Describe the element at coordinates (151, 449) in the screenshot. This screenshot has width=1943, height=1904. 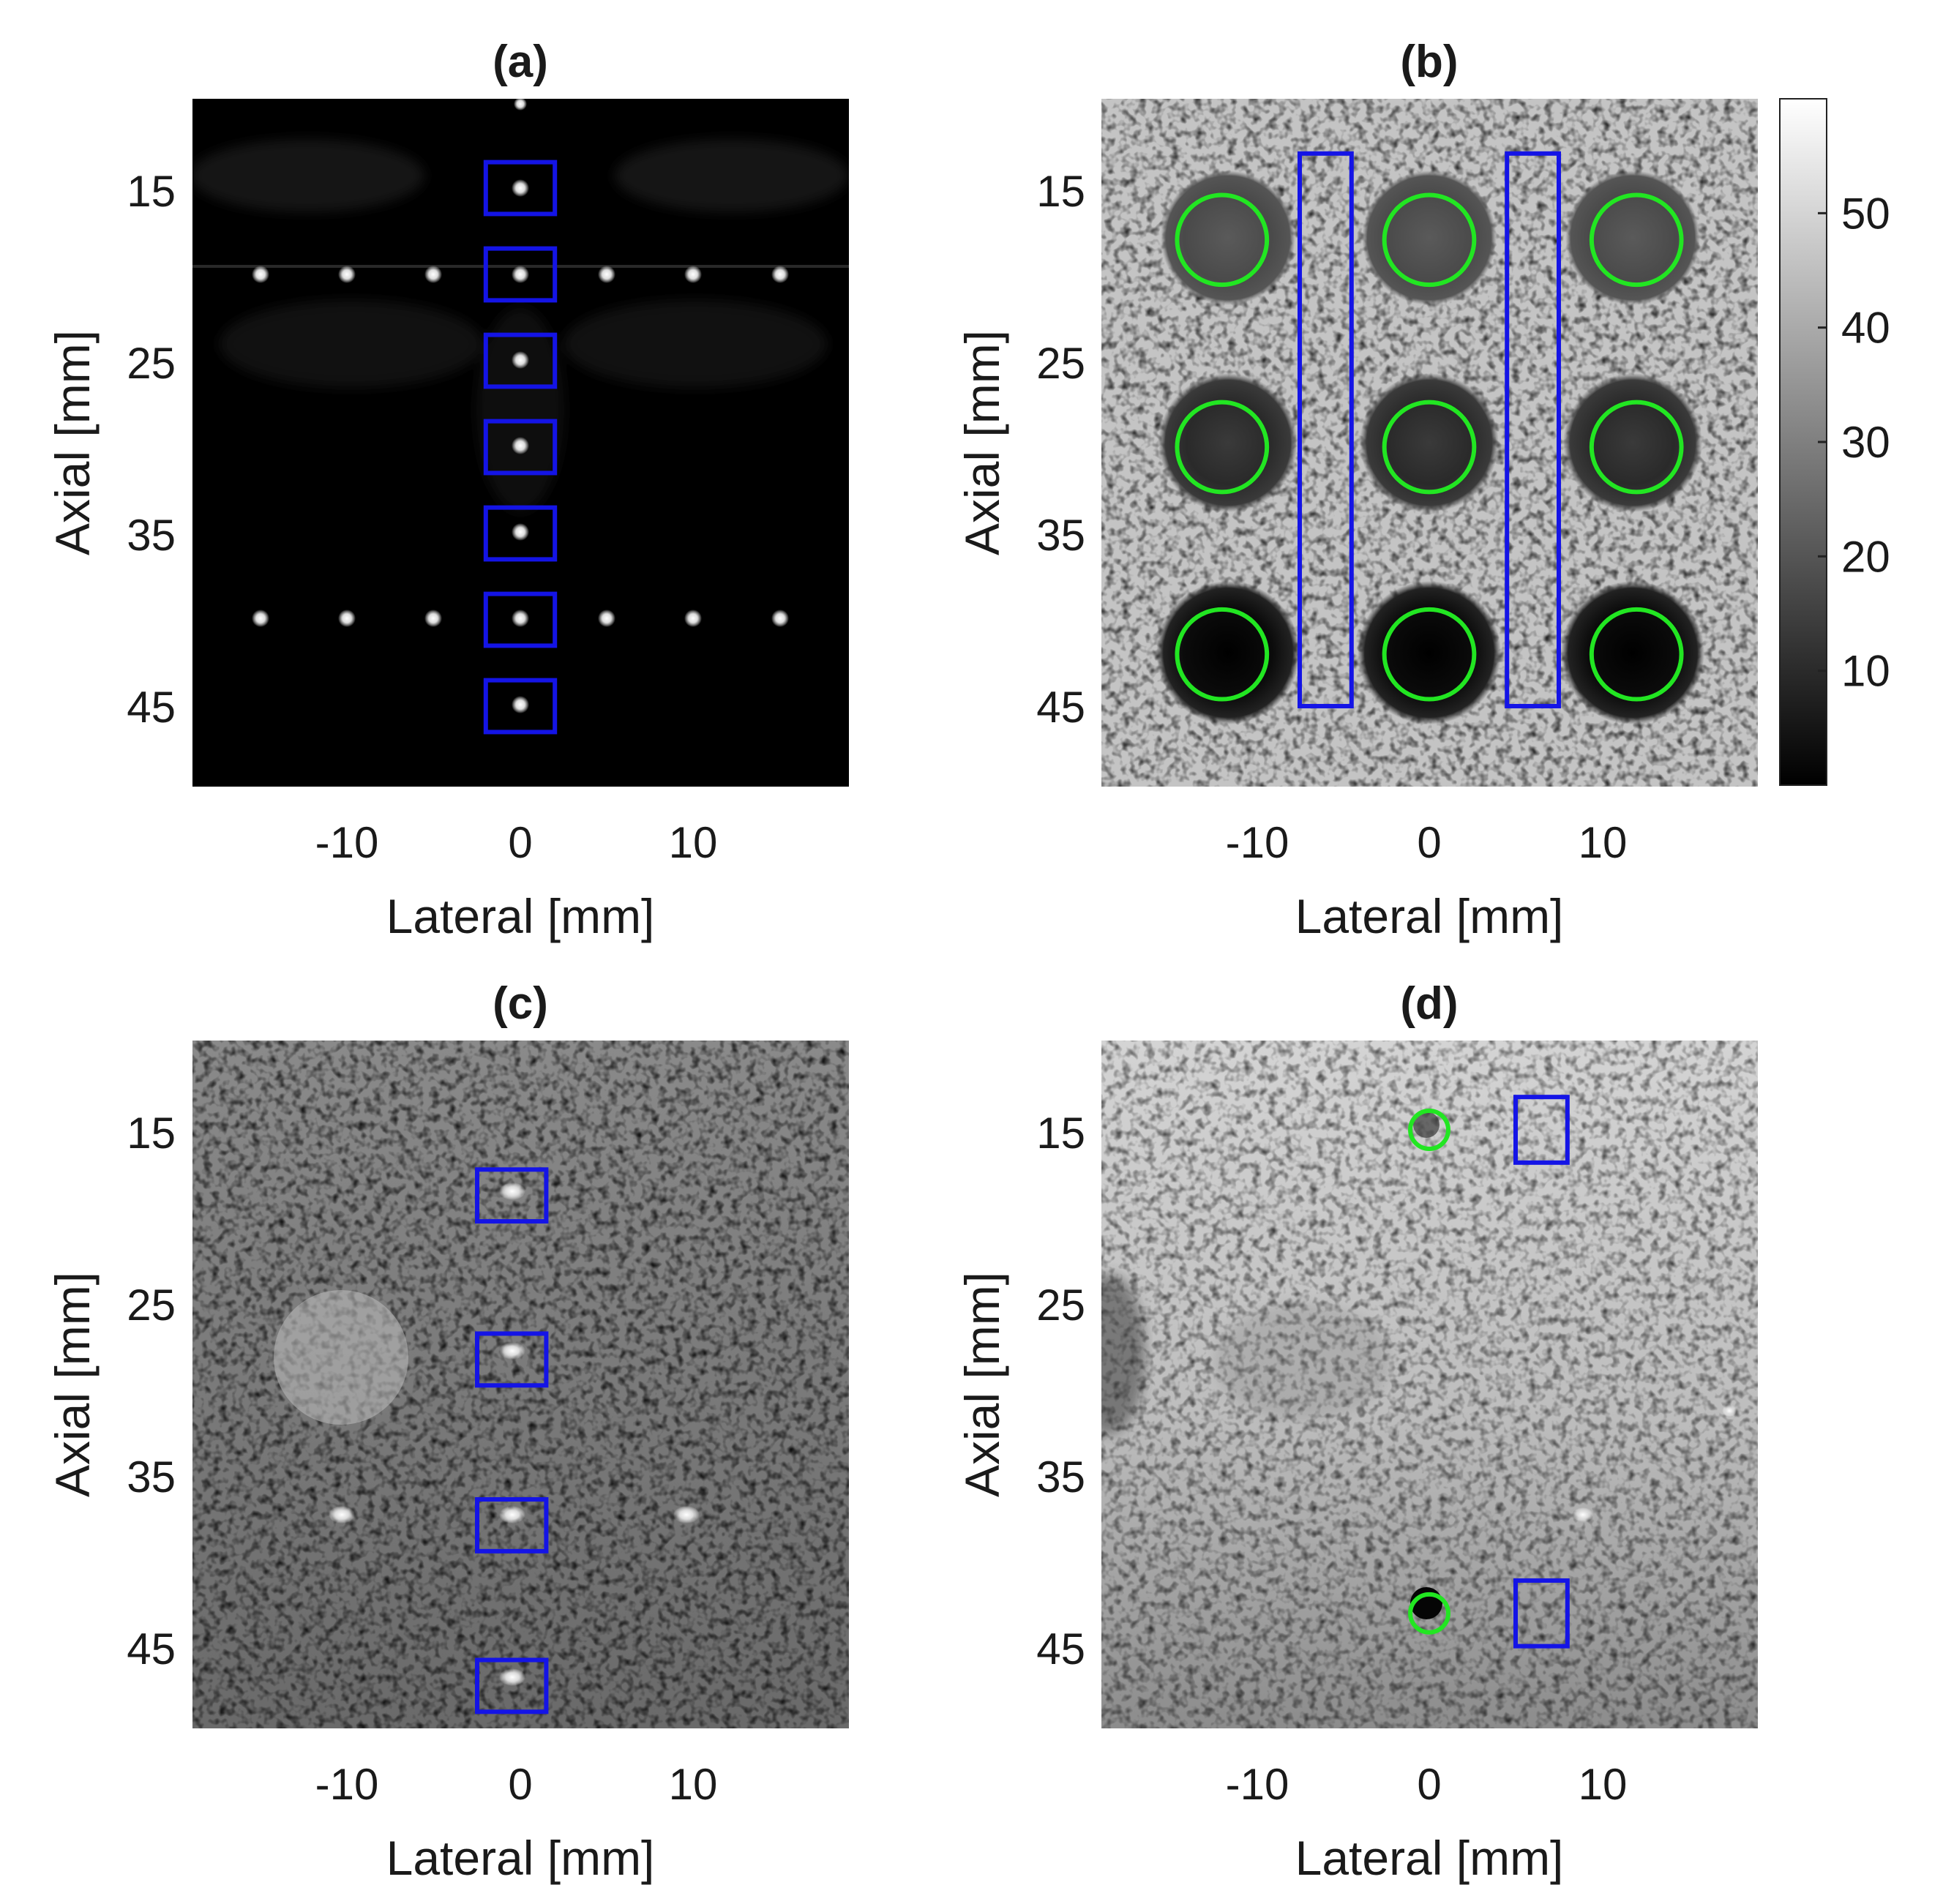
I see `panel-a-yticks: 15 25 35 45` at that location.